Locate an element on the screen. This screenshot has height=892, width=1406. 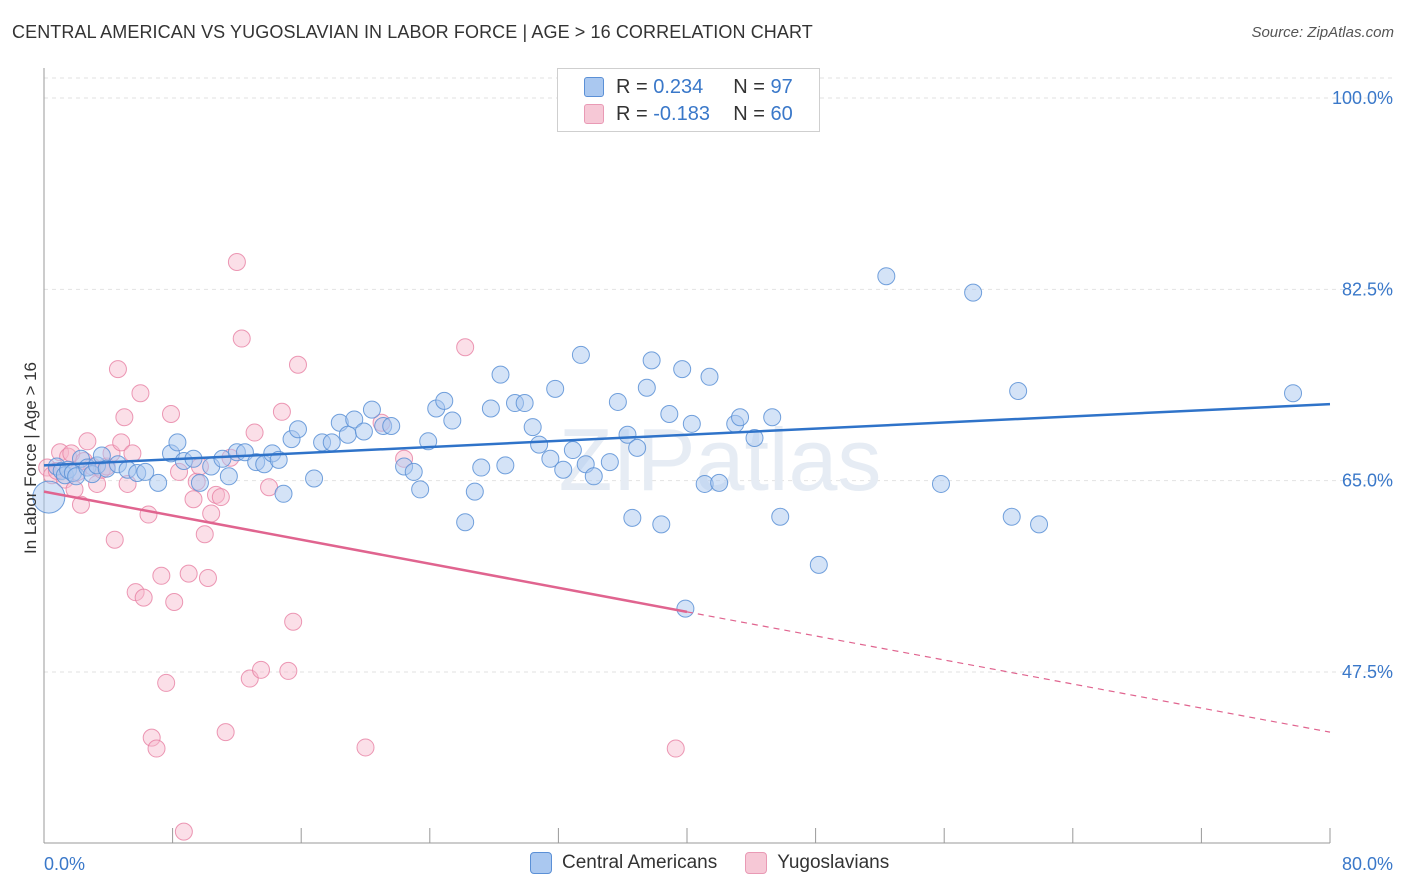
x-tick-label: 80.0% is located at coordinates (1367, 864).